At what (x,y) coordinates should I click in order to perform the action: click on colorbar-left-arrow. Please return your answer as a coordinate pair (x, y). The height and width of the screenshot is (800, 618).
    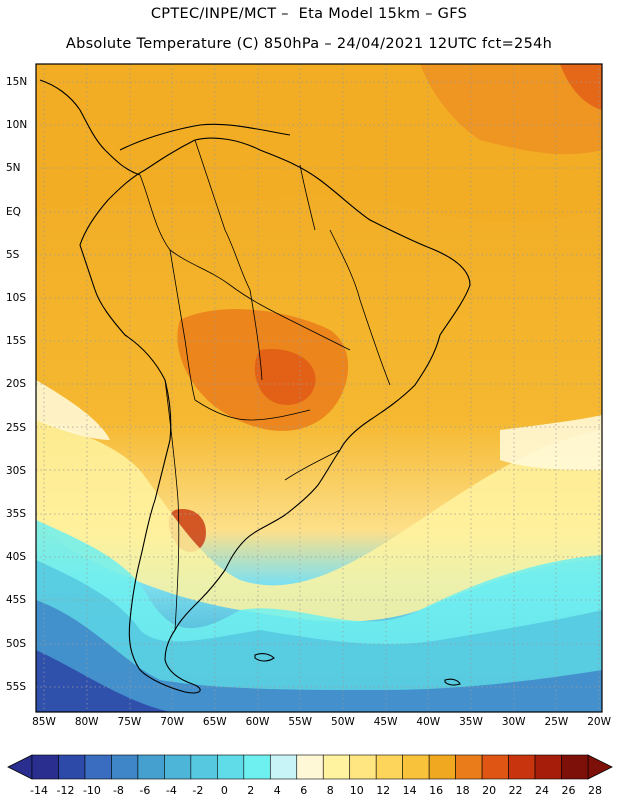
    Looking at the image, I should click on (20, 767).